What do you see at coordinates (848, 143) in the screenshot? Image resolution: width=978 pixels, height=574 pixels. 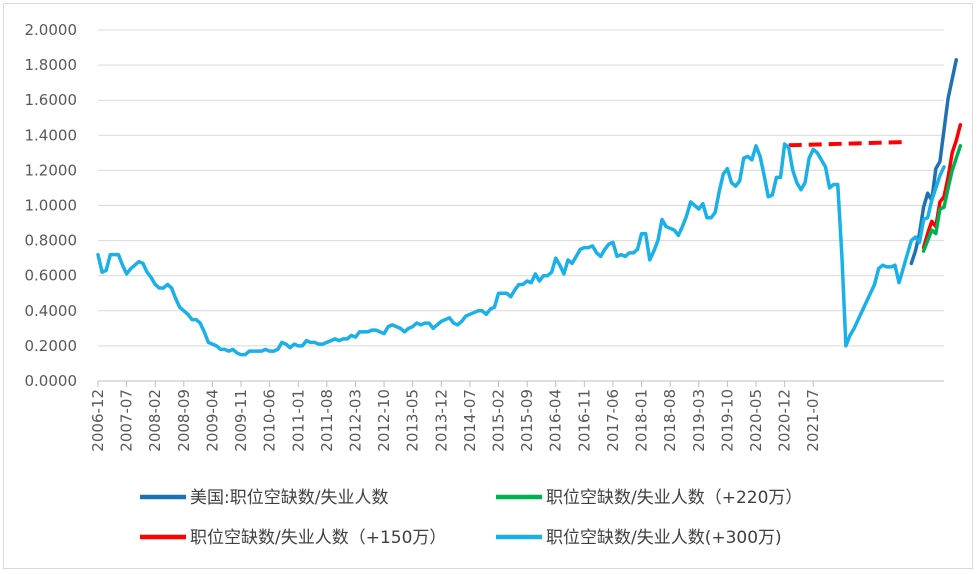 I see `dashed-reference-line` at bounding box center [848, 143].